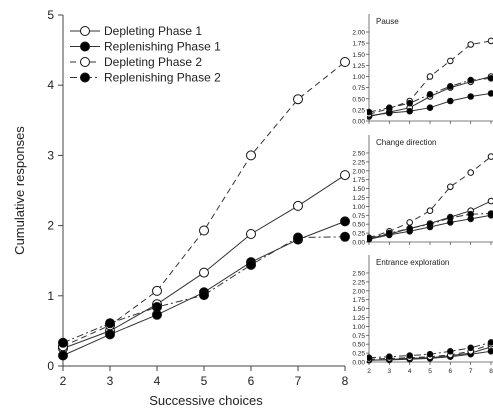  I want to click on main-x-tick-label: 4, so click(157, 381).